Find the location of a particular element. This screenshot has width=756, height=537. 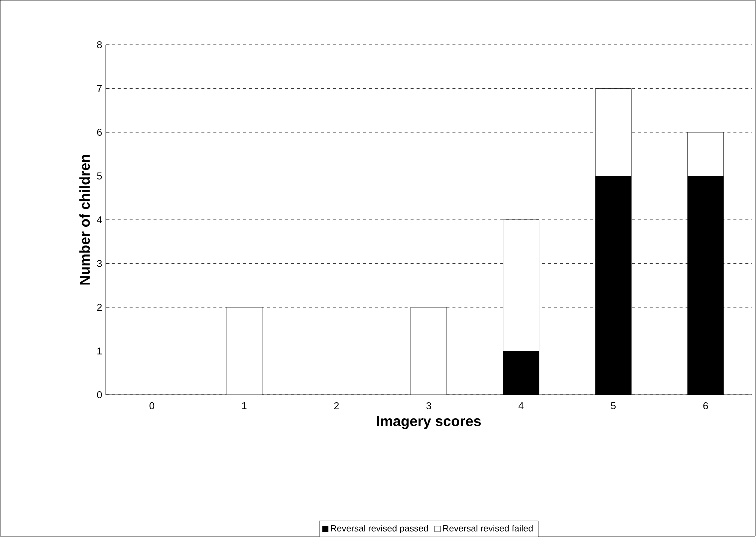

y-tick-label: 7 is located at coordinates (99, 88).